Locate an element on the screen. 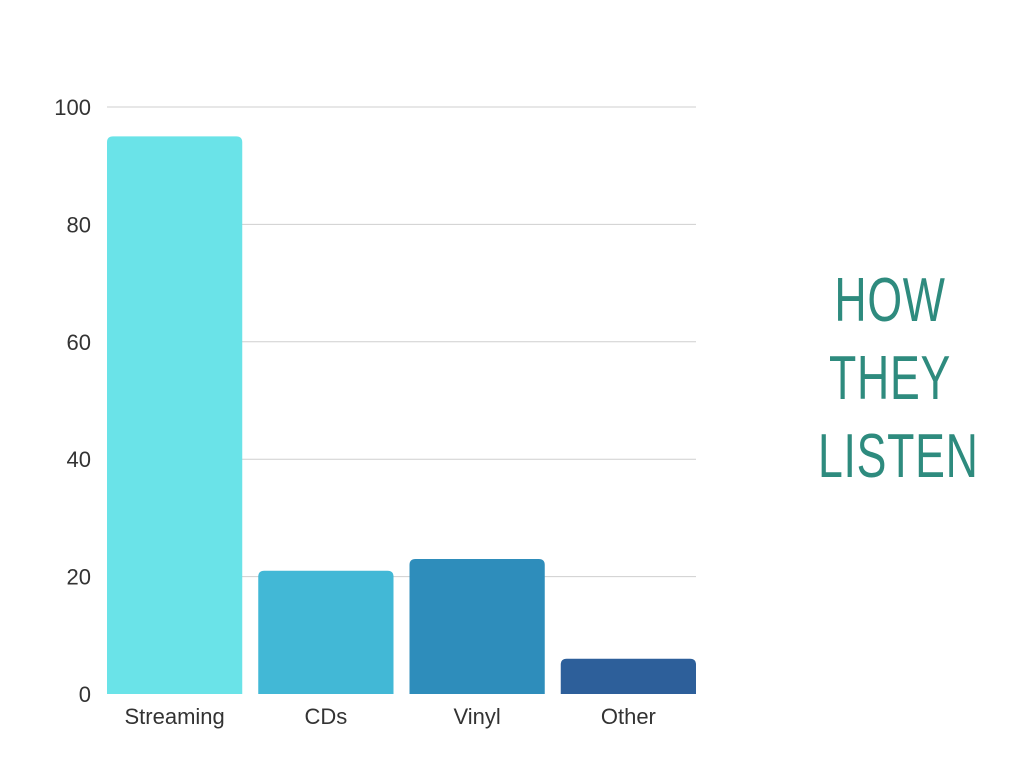 This screenshot has height=768, width=1024. chart-title-line-3: LISTEN is located at coordinates (898, 456).